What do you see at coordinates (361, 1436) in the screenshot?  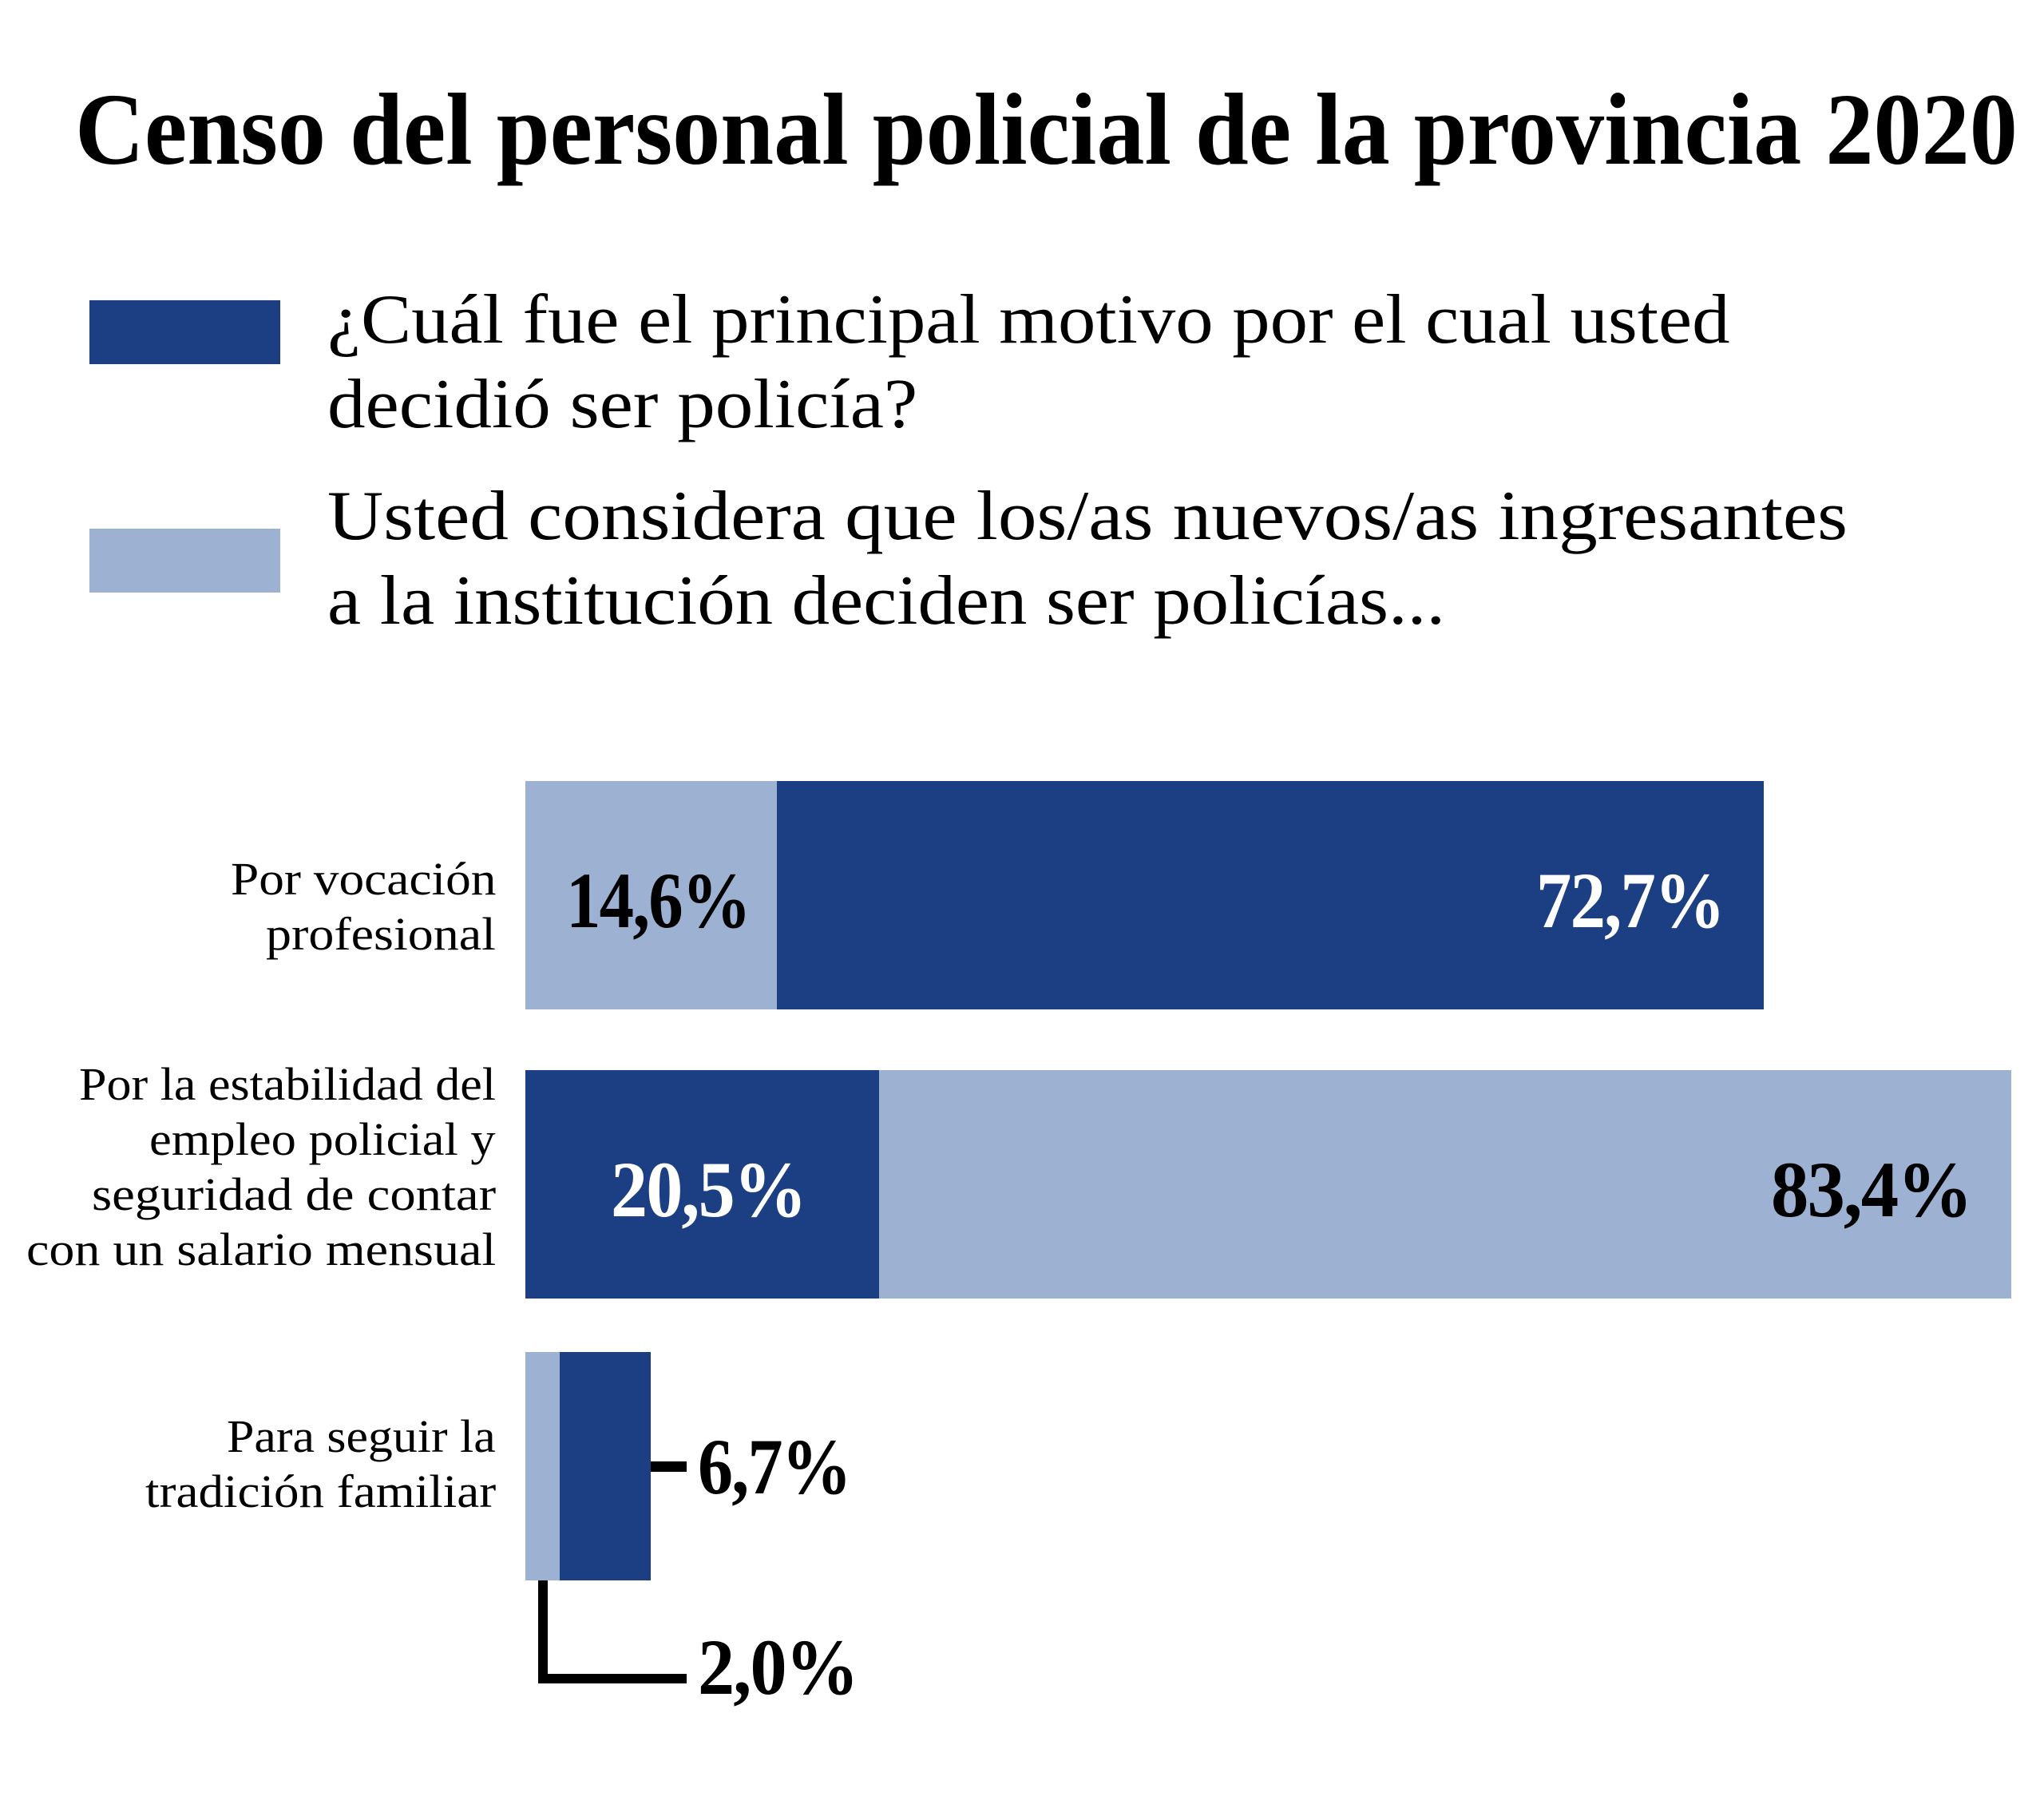 I see `category-label-text: Para seguir la` at bounding box center [361, 1436].